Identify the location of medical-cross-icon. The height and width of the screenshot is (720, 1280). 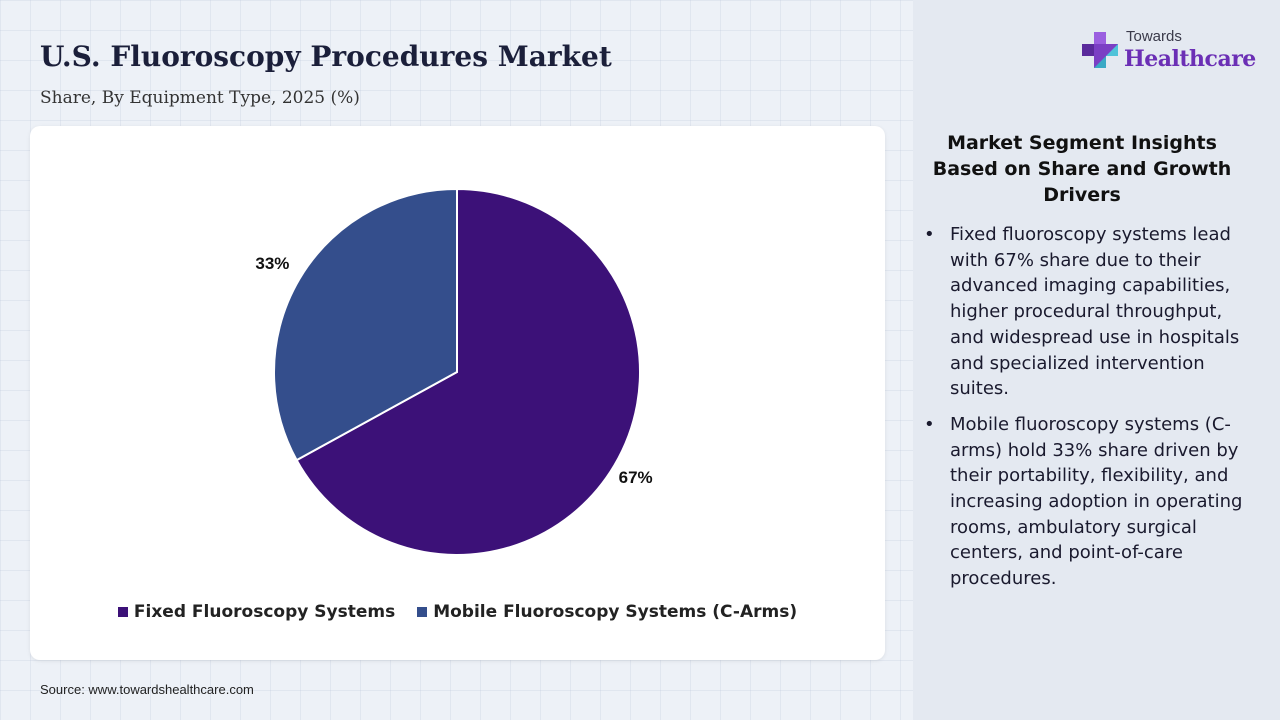
(1100, 50).